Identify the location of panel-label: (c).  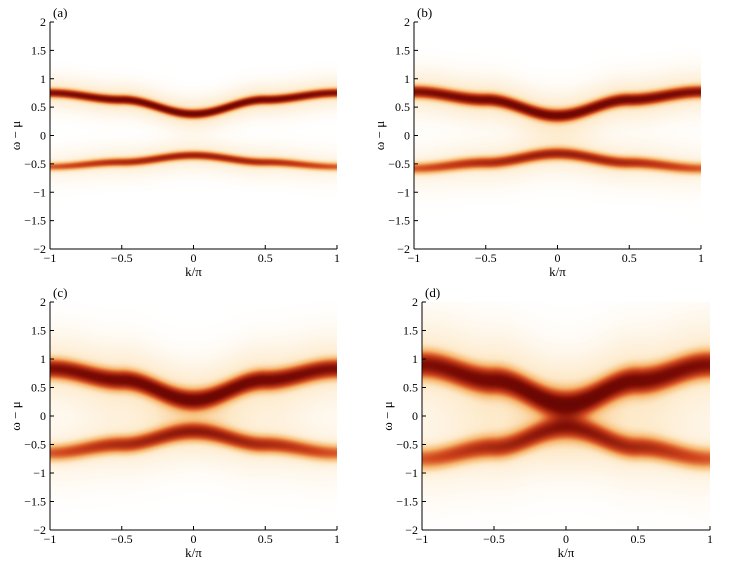
(60, 292).